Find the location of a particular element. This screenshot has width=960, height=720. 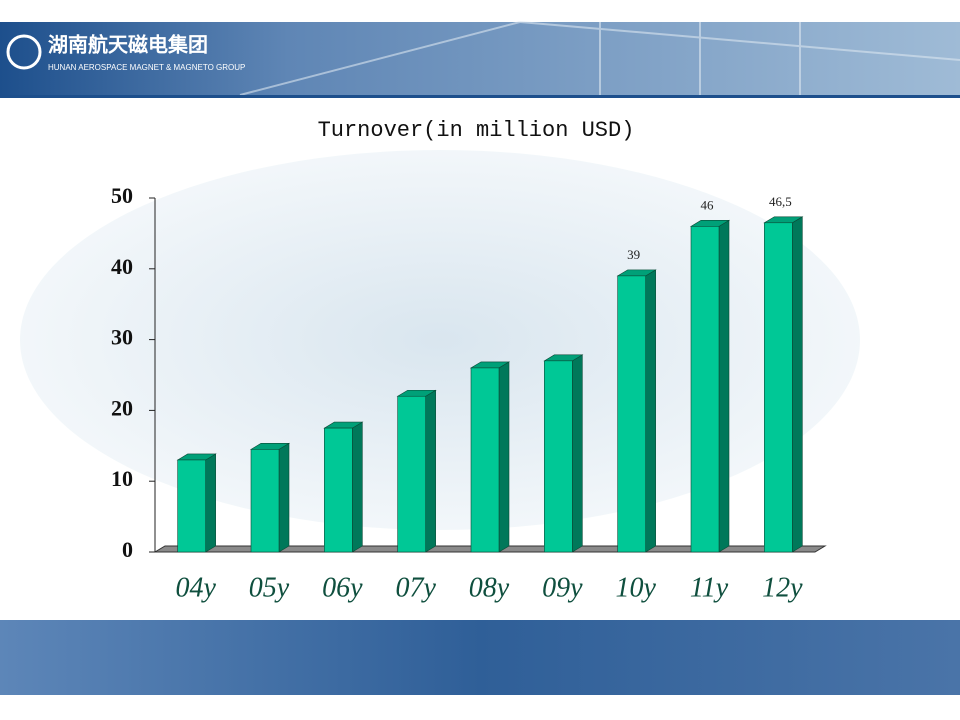

x-tick-label: 07y is located at coordinates (415, 587).